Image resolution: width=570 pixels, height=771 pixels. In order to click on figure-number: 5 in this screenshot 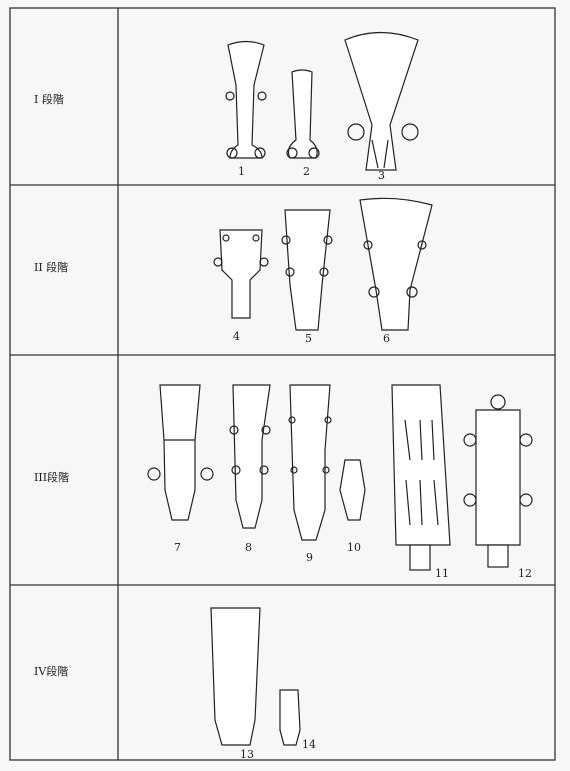, I will do `click(308, 338)`.